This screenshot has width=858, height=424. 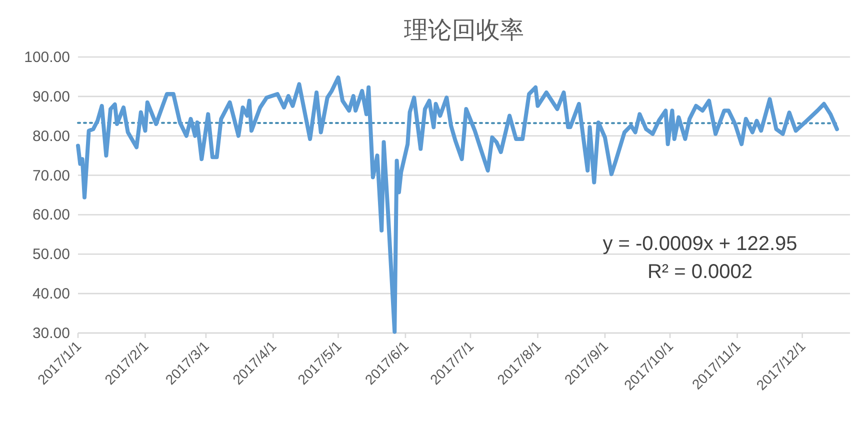 I want to click on y-tick-label: 100.00, so click(x=47, y=57).